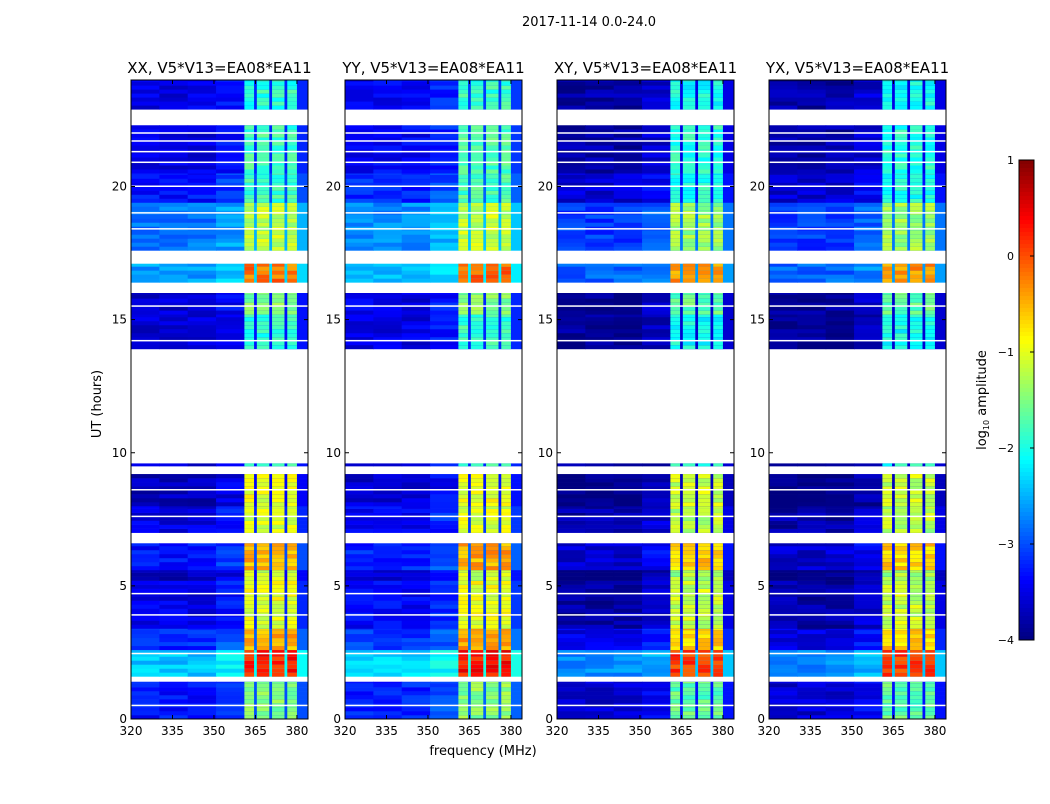 This screenshot has width=1050, height=804. Describe the element at coordinates (345, 731) in the screenshot. I see `x-tick-label: 320` at that location.